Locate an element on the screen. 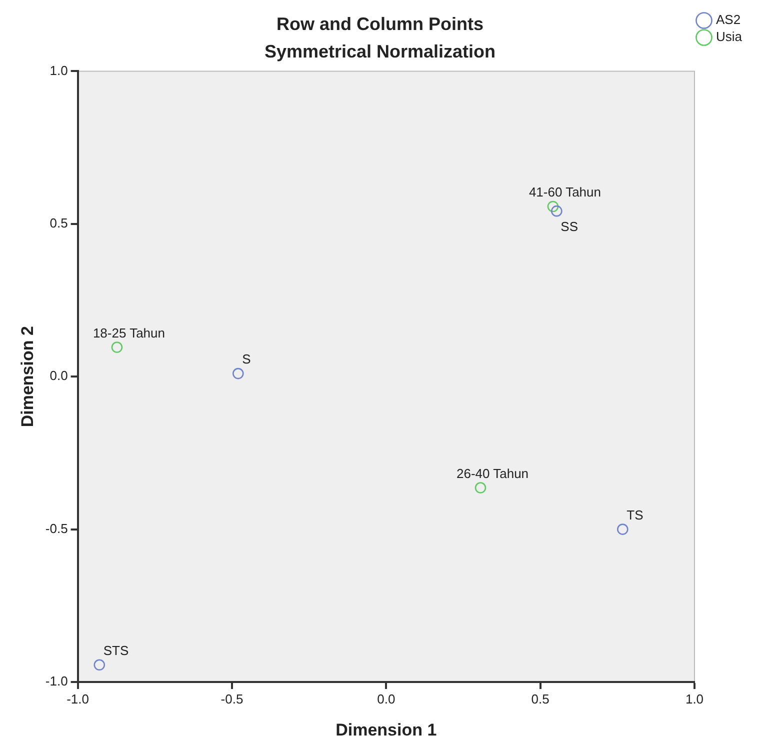  y-tick-label: -0.5 is located at coordinates (56, 528).